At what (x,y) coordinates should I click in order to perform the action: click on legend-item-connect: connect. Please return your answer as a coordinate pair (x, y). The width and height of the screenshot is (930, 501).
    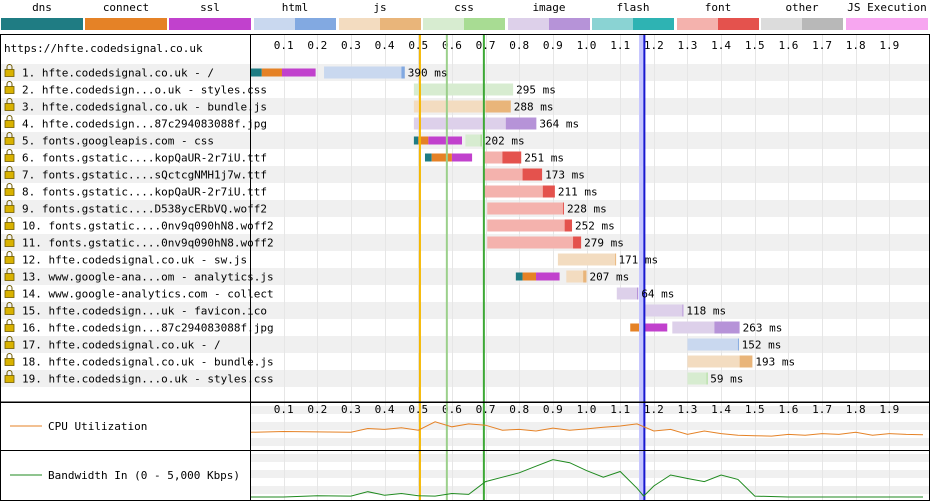
    Looking at the image, I should click on (126, 16).